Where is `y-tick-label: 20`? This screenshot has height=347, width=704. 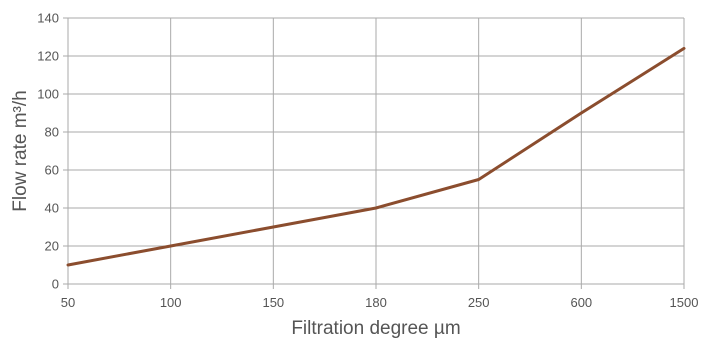 y-tick-label: 20 is located at coordinates (52, 246).